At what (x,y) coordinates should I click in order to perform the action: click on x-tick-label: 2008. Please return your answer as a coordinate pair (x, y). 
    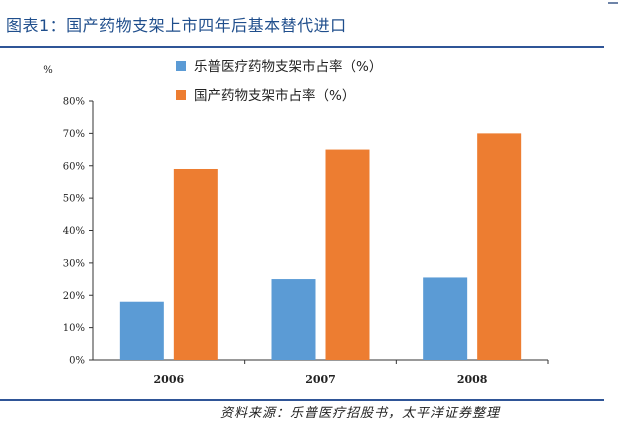
    Looking at the image, I should click on (472, 379).